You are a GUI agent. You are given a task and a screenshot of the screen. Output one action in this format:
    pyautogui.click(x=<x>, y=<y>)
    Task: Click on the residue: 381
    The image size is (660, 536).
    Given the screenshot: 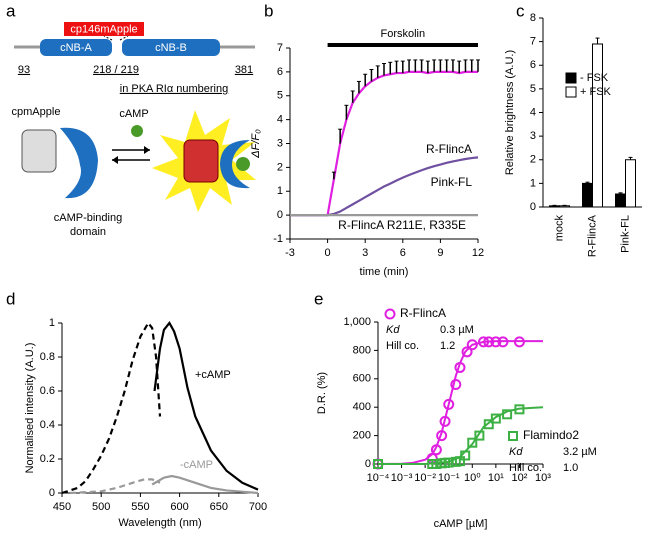 What is the action you would take?
    pyautogui.click(x=244, y=70)
    